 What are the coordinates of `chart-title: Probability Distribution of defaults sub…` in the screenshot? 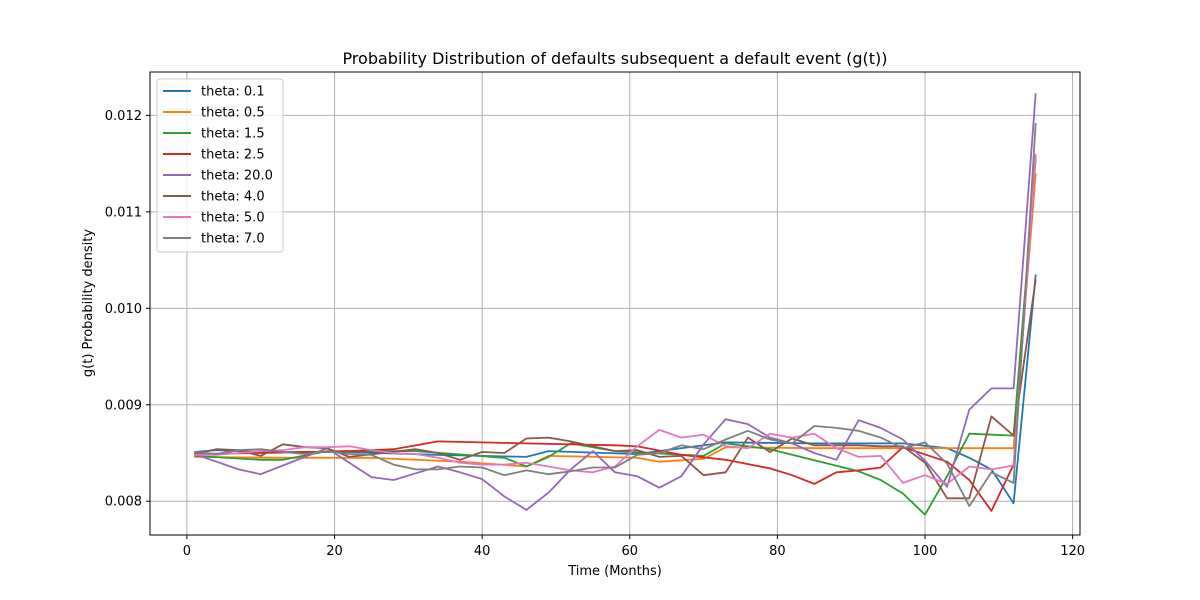 It's located at (614, 58).